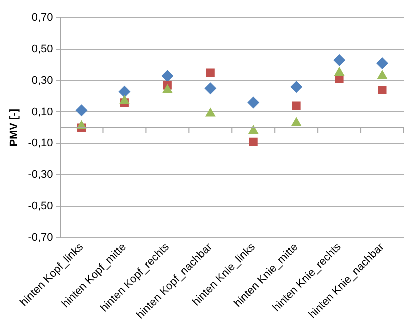 The image size is (414, 325). What do you see at coordinates (41, 238) in the screenshot?
I see `y-tick-label: -0,70` at bounding box center [41, 238].